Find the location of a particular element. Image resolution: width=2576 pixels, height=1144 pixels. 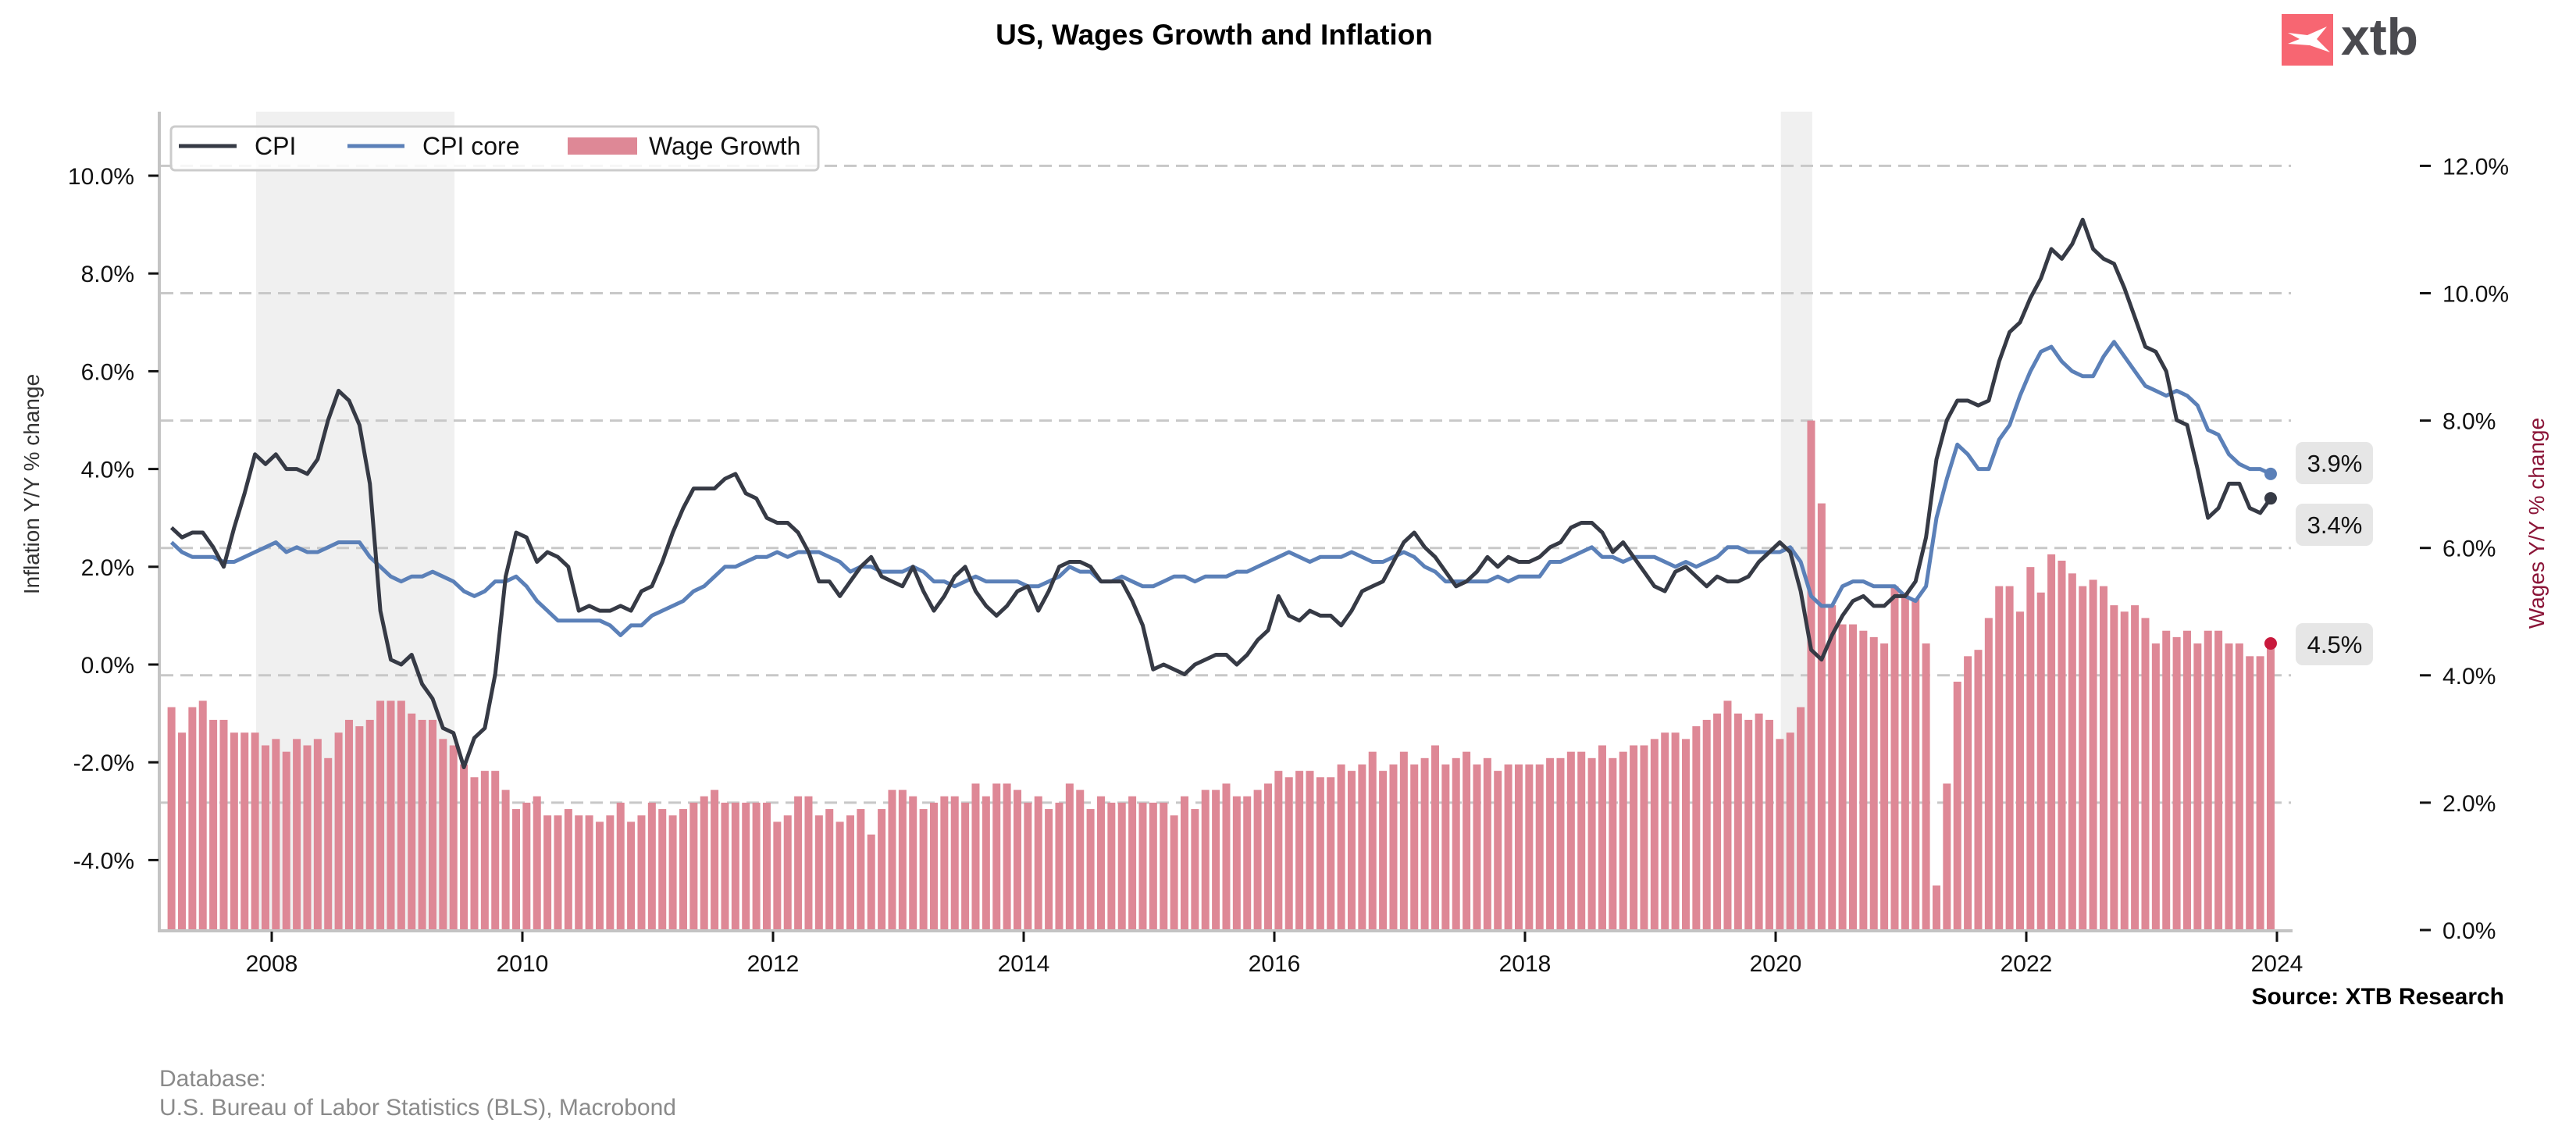

left-axis-ticks: -4.0% -2.0% 0.0% 2.0% 4.0% 6.0% 8.0% 10.0% is located at coordinates (114, 519).